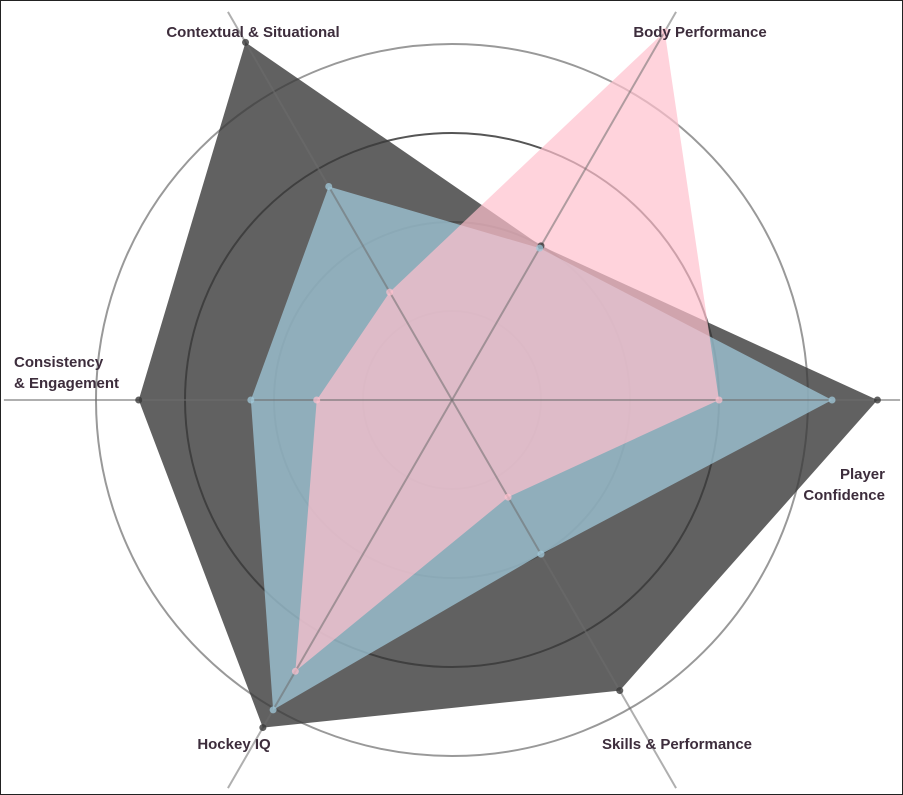 The image size is (903, 795). I want to click on axis-label: & Engagement, so click(66, 383).